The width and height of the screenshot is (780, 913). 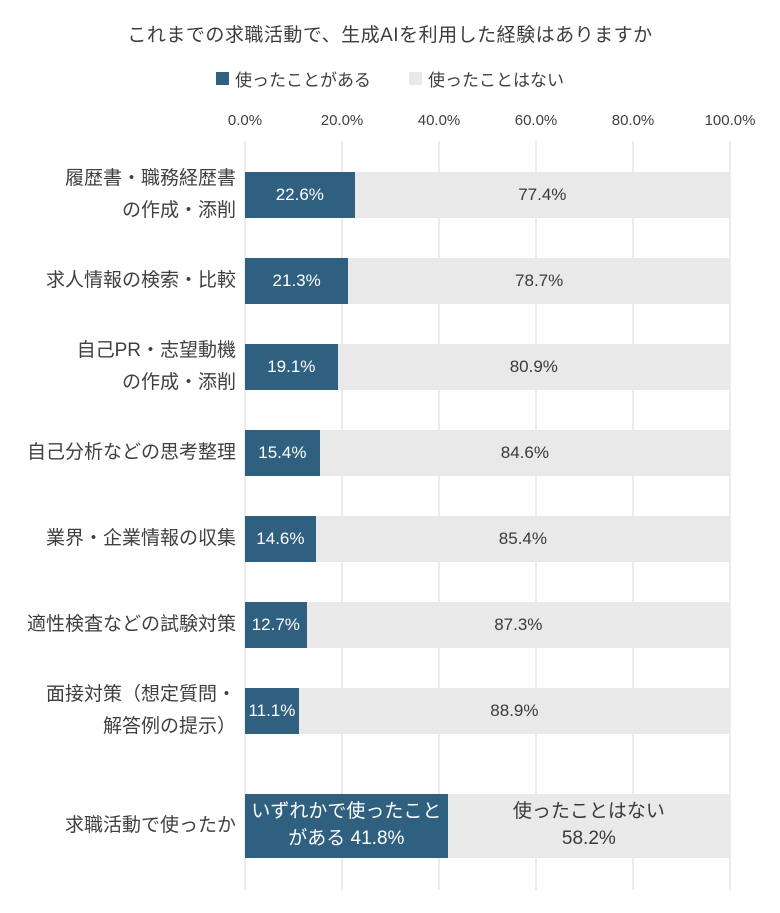 What do you see at coordinates (522, 539) in the screenshot?
I see `bar-segment-not-used: 85.4%` at bounding box center [522, 539].